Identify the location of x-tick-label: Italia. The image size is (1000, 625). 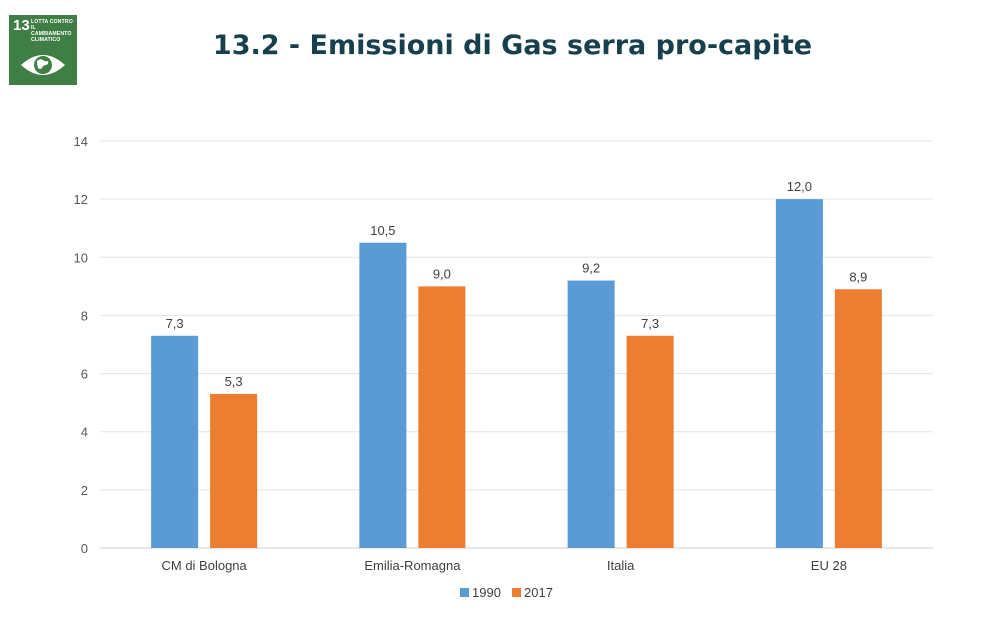
(621, 565).